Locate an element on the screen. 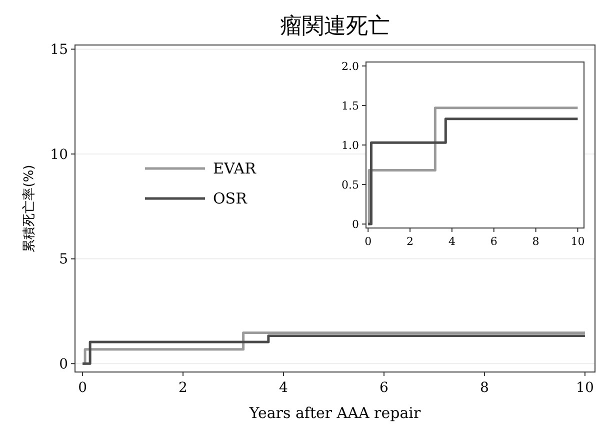  legend-label: OSR is located at coordinates (230, 199).